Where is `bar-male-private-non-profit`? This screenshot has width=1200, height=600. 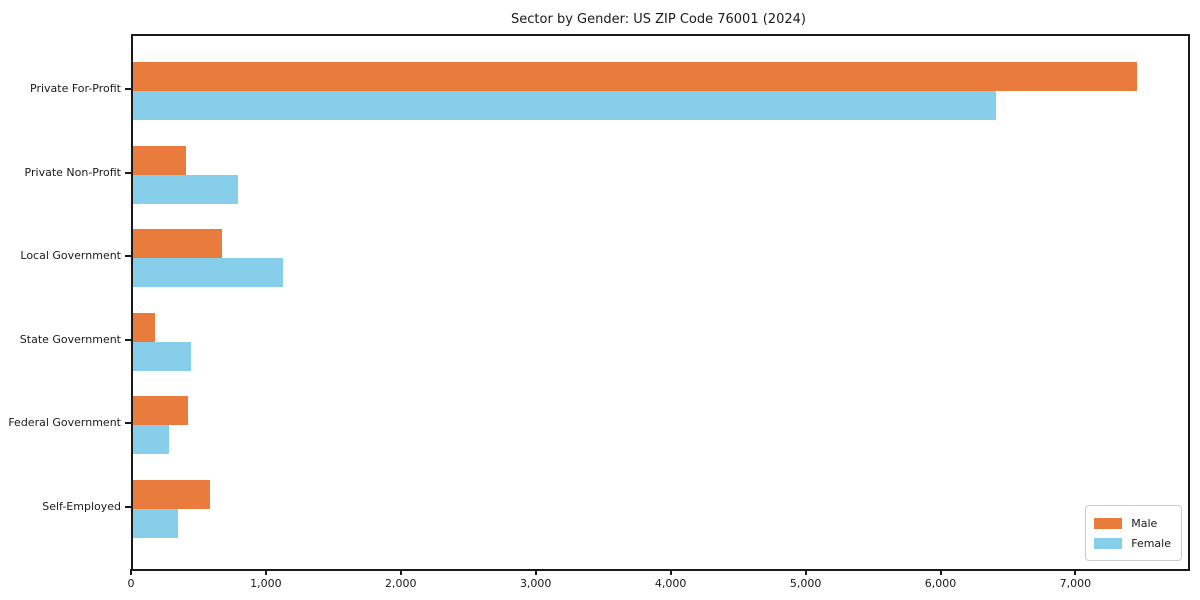
bar-male-private-non-profit is located at coordinates (159, 160).